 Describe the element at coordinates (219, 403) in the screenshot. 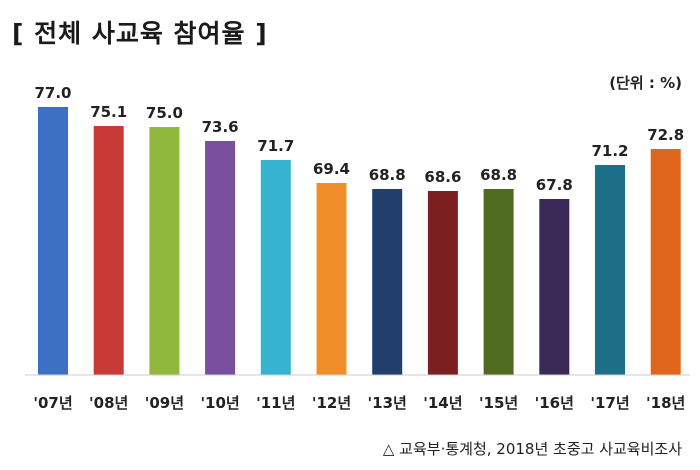

I see `category-label-3: '10년` at that location.